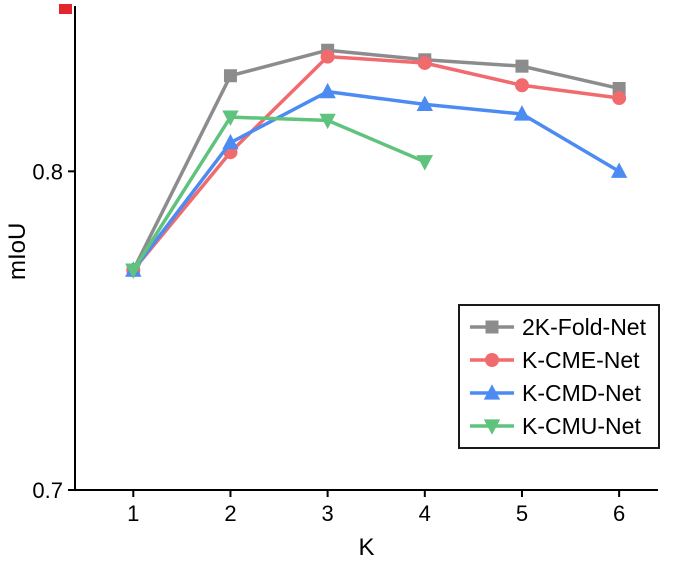 Image resolution: width=682 pixels, height=569 pixels. What do you see at coordinates (366, 547) in the screenshot?
I see `x-axis-title: K` at bounding box center [366, 547].